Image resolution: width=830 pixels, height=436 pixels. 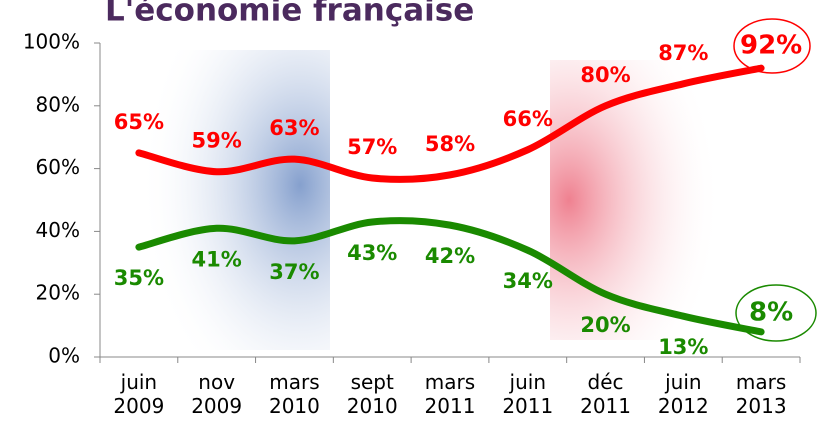 I want to click on data-label: 8%, so click(x=771, y=313).